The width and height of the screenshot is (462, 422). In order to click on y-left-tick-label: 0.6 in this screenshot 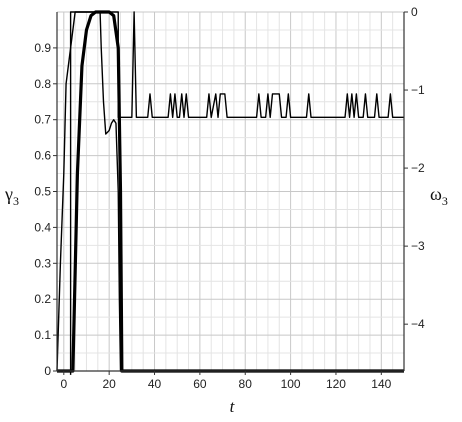, I will do `click(42, 156)`.